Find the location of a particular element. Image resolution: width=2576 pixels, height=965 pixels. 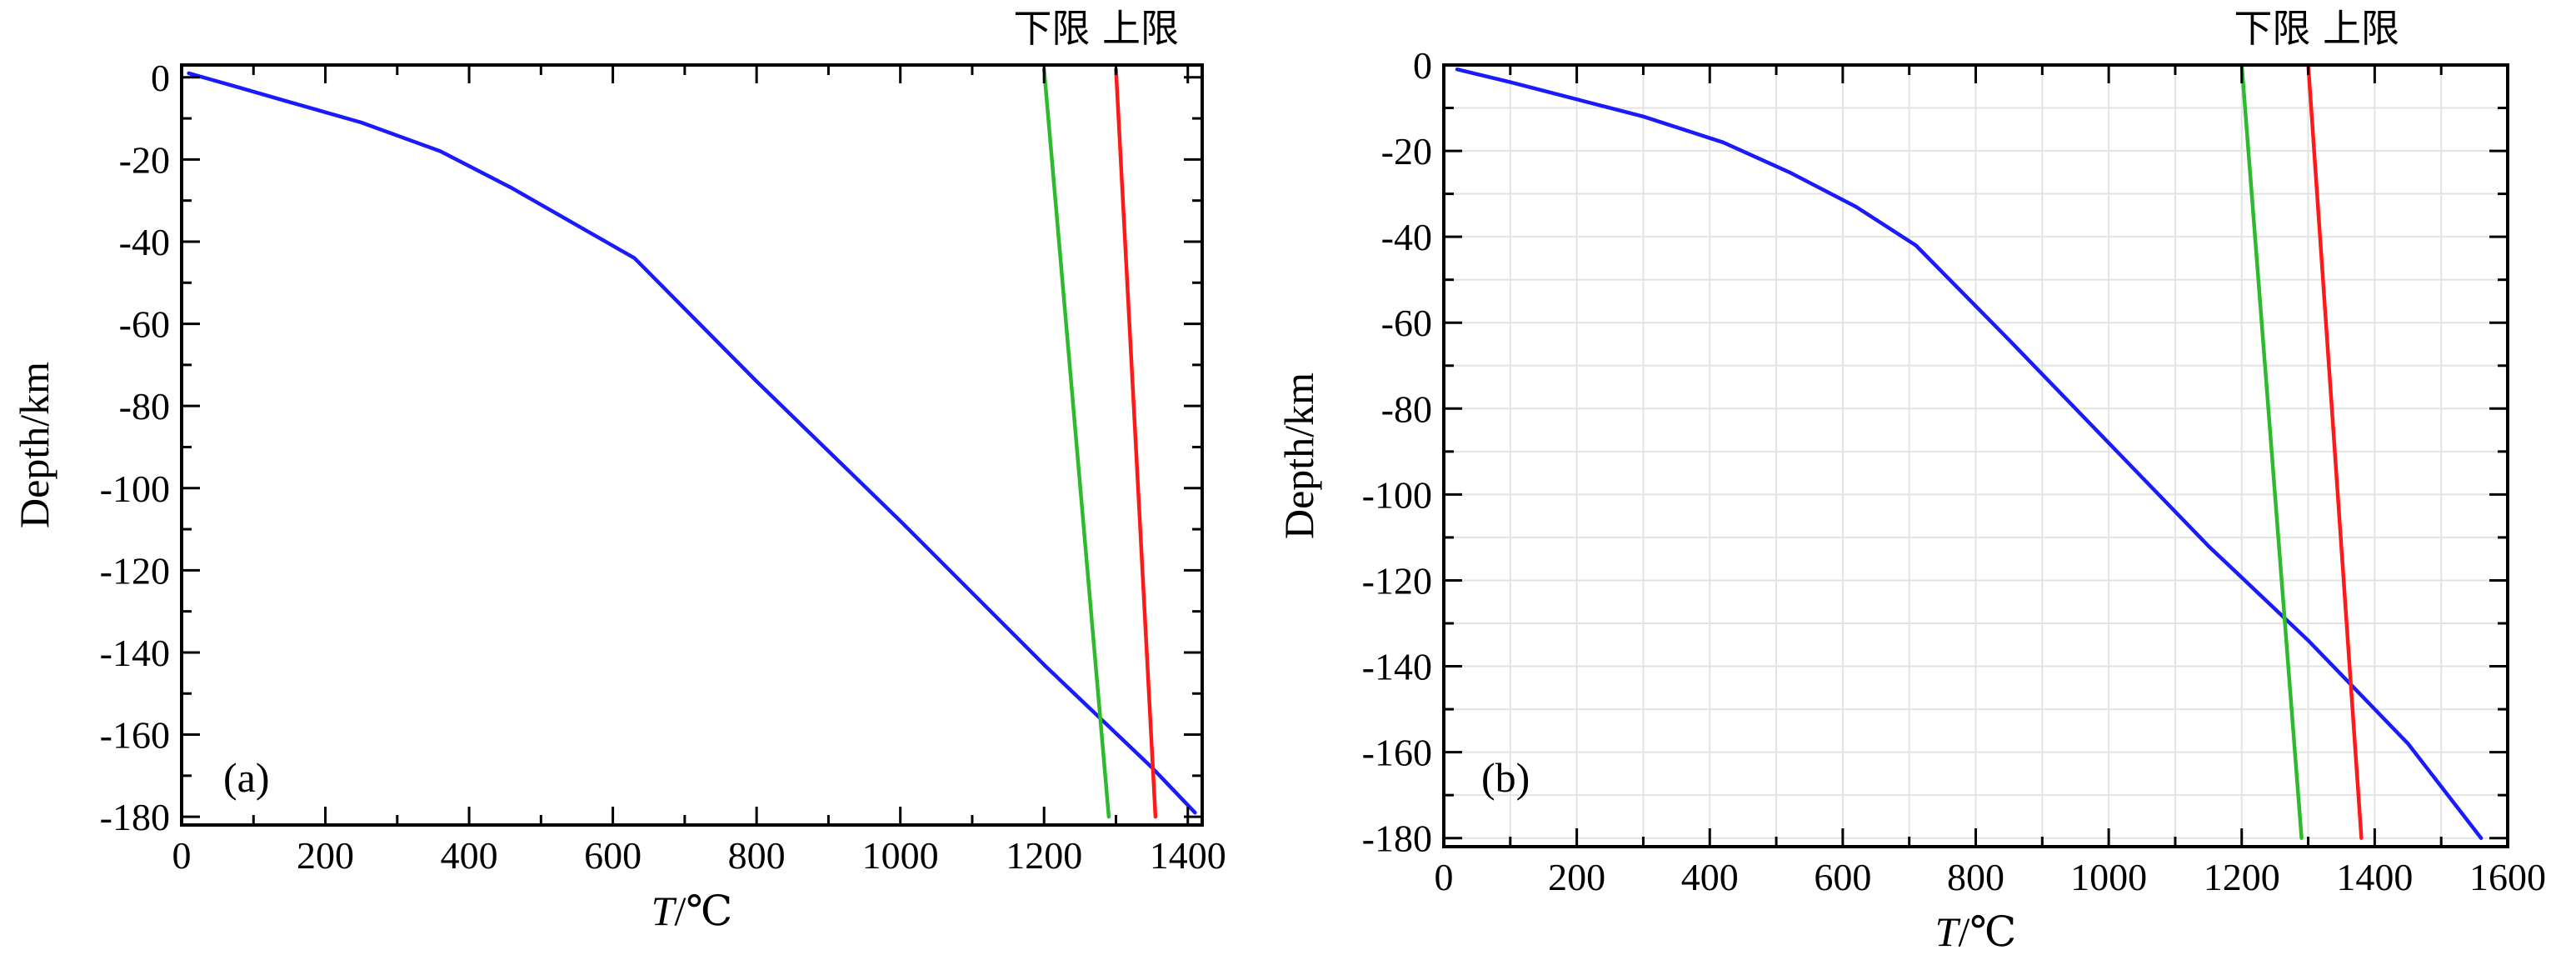

x-tick-label: 1600 is located at coordinates (2507, 877).